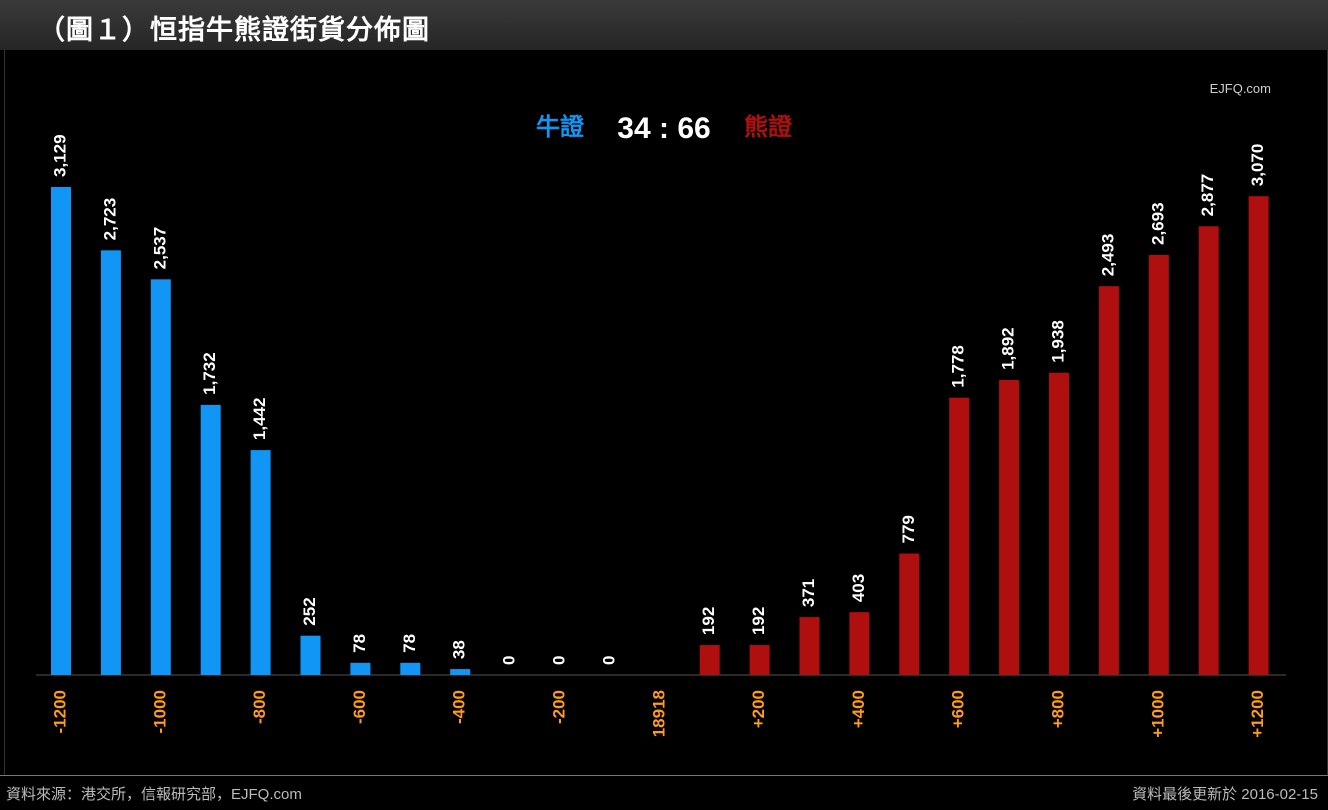 This screenshot has width=1328, height=810. I want to click on value-label-+400: 403, so click(858, 588).